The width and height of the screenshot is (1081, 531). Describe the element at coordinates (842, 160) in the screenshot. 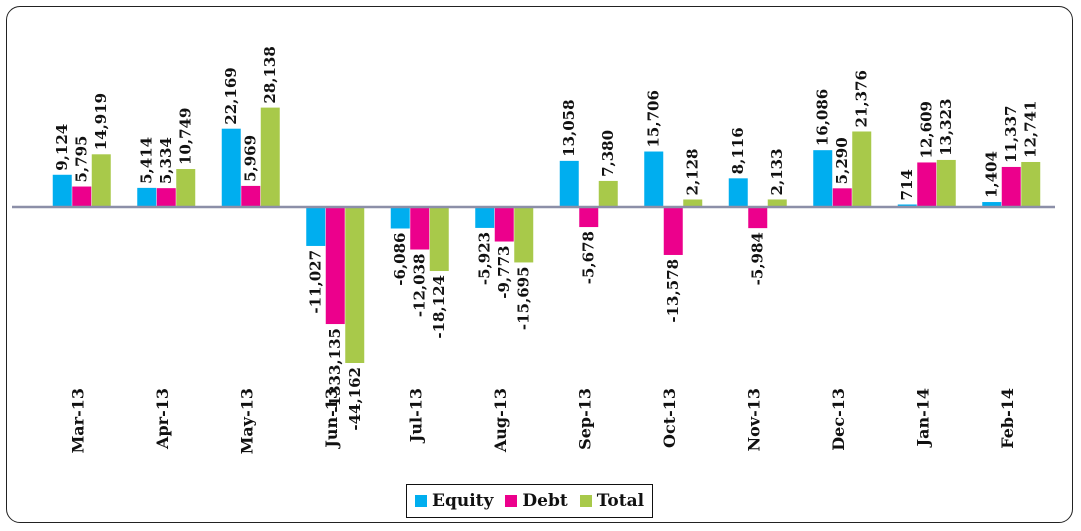

I see `data-label-debt-dec-13: 5,290` at that location.